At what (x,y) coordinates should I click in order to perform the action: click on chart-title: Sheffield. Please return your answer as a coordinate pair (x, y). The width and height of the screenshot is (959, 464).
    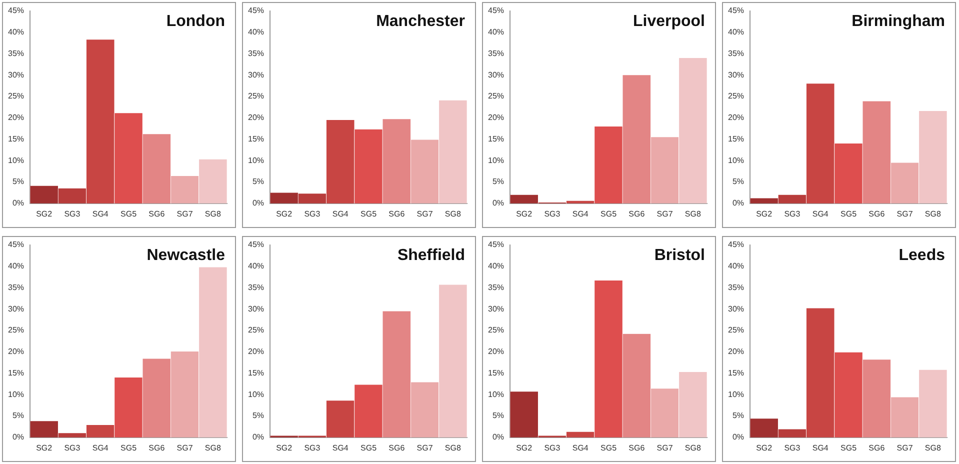
    Looking at the image, I should click on (431, 256).